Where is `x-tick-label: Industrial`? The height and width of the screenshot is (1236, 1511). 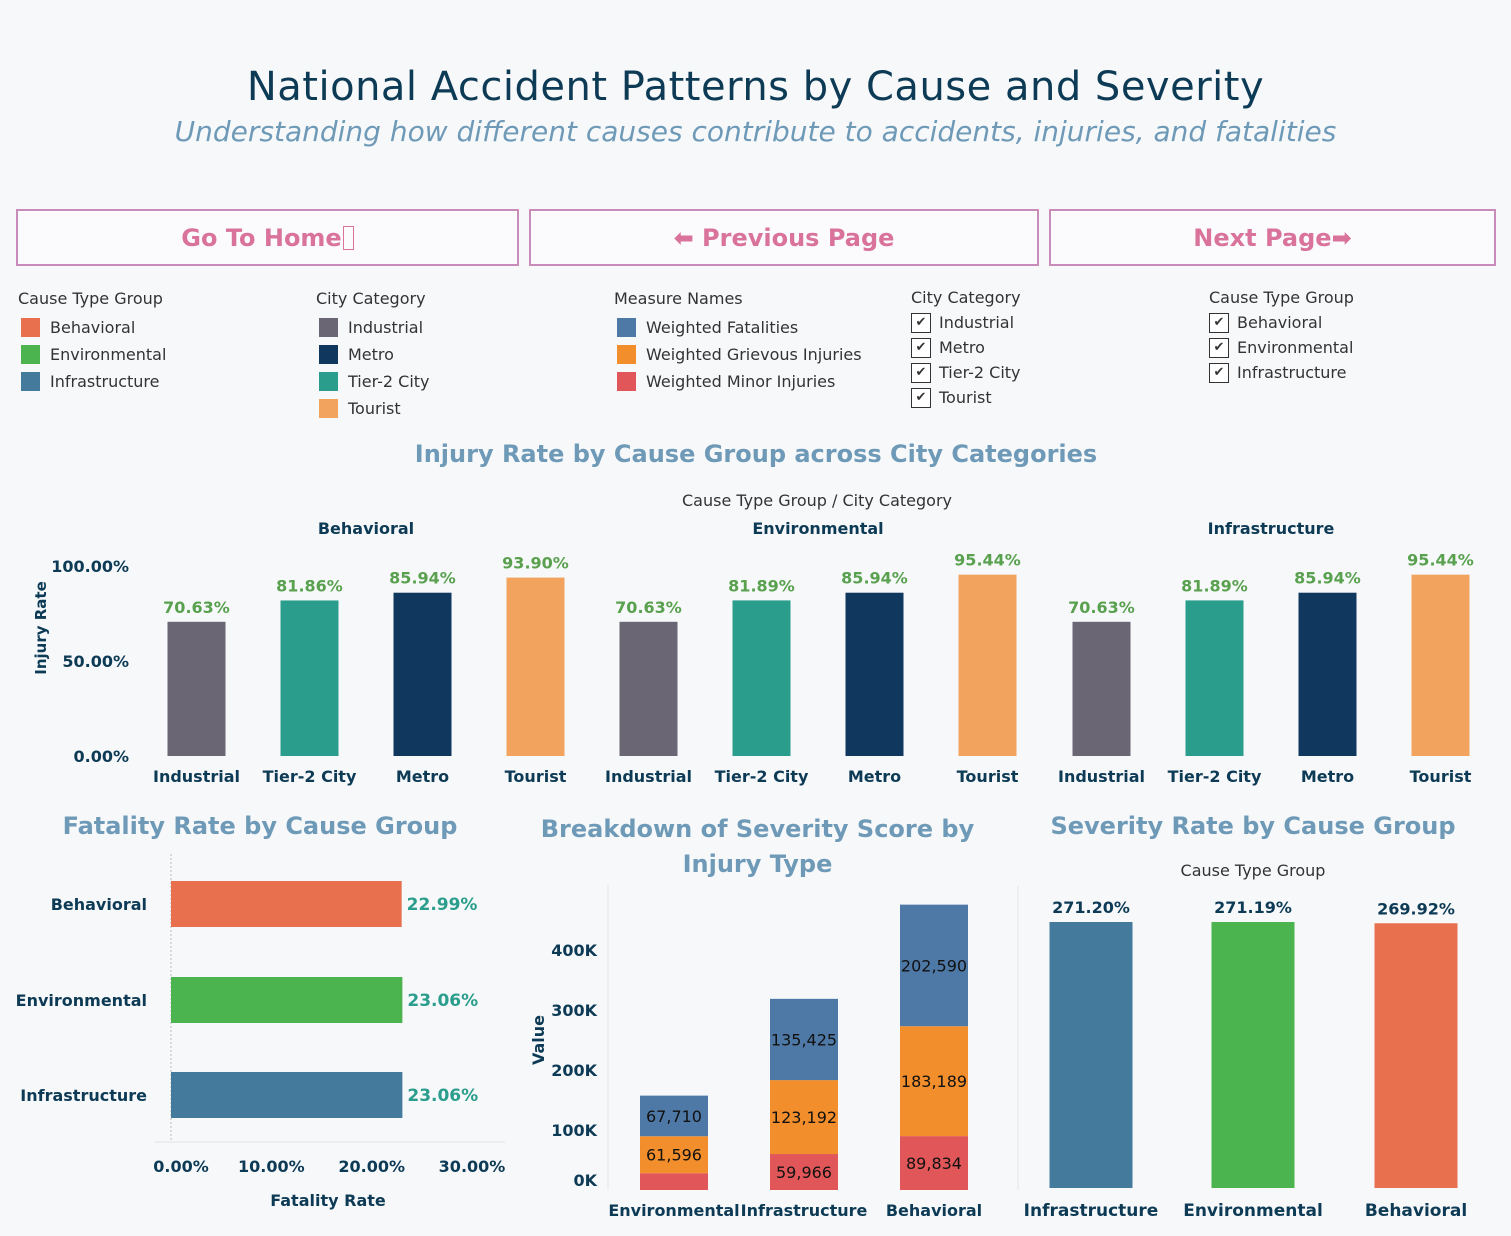 x-tick-label: Industrial is located at coordinates (648, 776).